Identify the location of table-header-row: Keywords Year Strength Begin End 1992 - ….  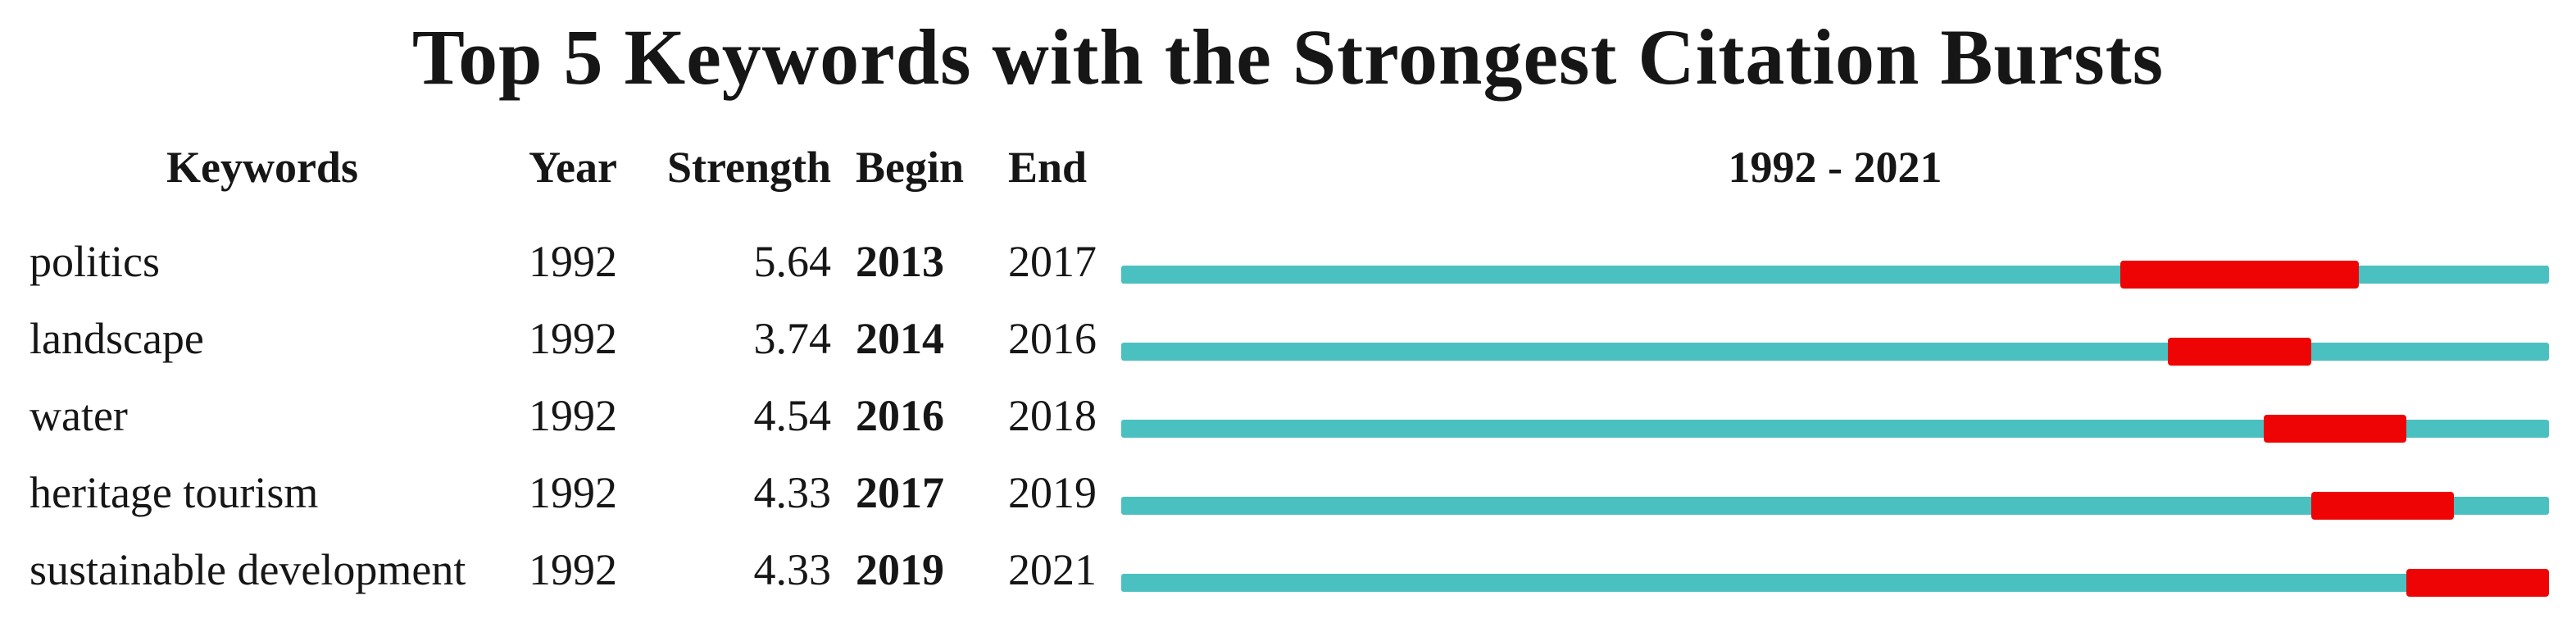
(1288, 167).